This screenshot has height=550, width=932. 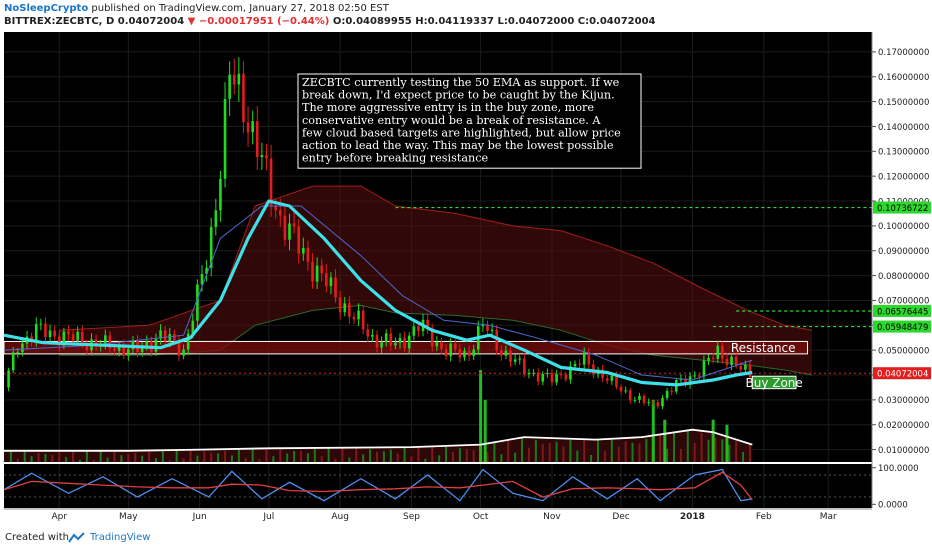 I want to click on created-with-label: Created with, so click(x=37, y=537).